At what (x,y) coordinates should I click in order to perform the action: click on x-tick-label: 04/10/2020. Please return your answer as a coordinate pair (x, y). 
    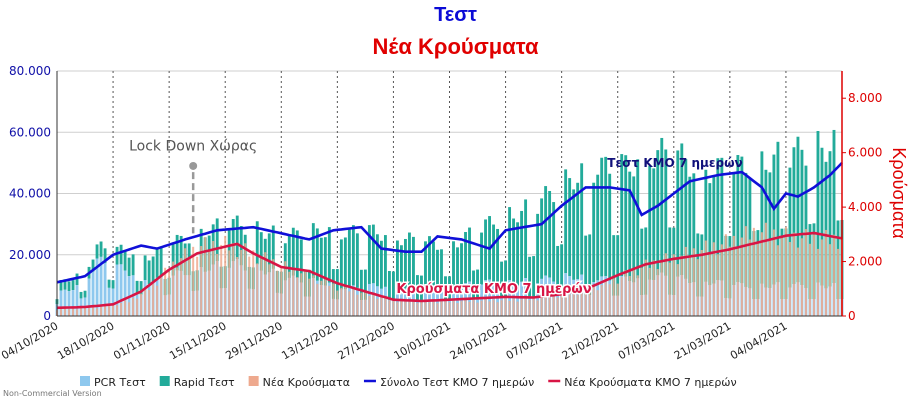
    Looking at the image, I should click on (30, 340).